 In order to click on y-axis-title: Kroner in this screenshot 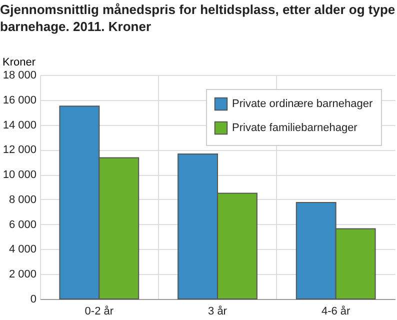, I will do `click(19, 62)`.